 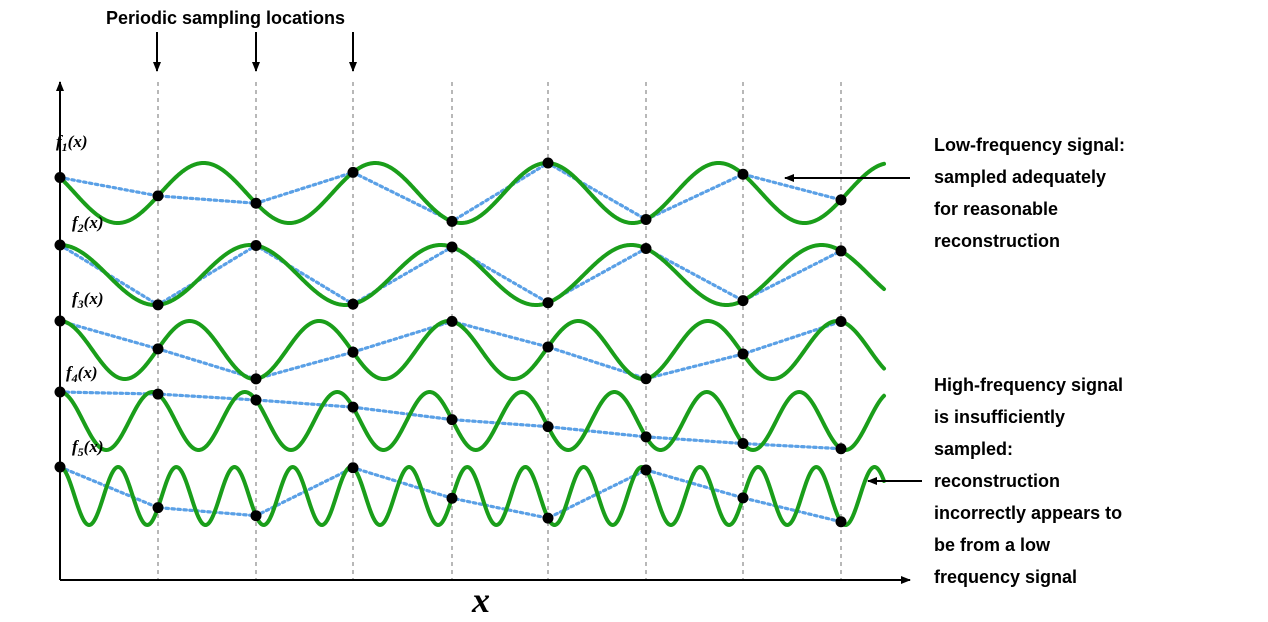 What do you see at coordinates (1029, 145) in the screenshot?
I see `low-frequency-annotation-line-1: Low-frequency signal:` at bounding box center [1029, 145].